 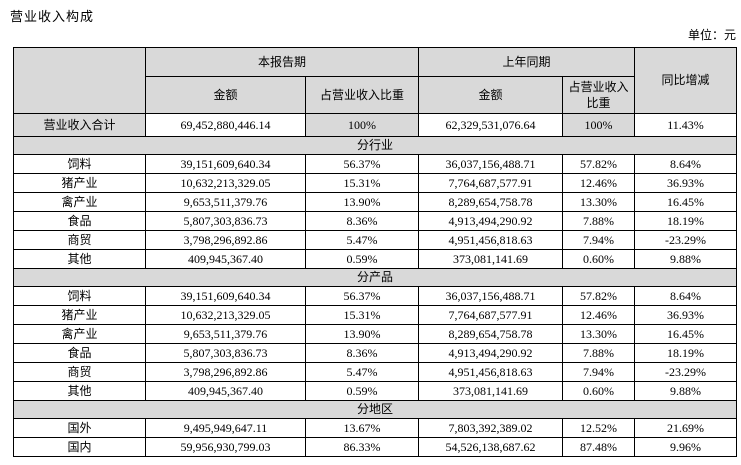 I want to click on header-corner-cell, so click(x=79, y=80).